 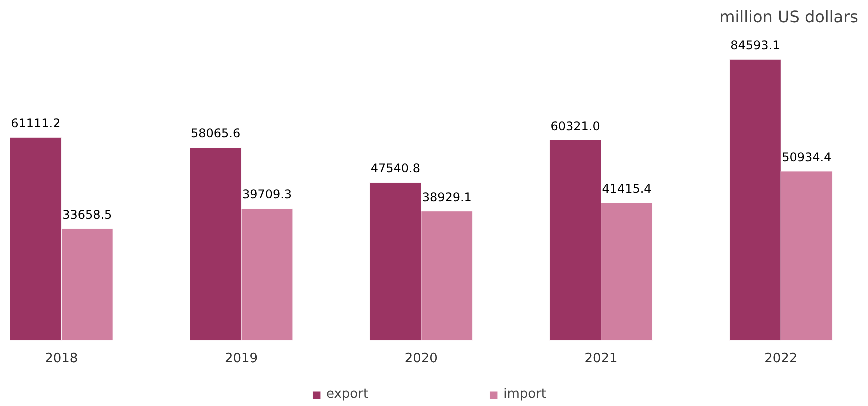 What do you see at coordinates (807, 157) in the screenshot?
I see `data-label: 50934.4` at bounding box center [807, 157].